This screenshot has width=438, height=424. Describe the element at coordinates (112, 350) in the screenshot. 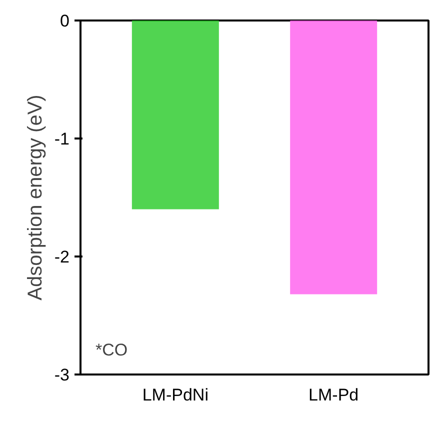

I see `annotation: *CO` at that location.